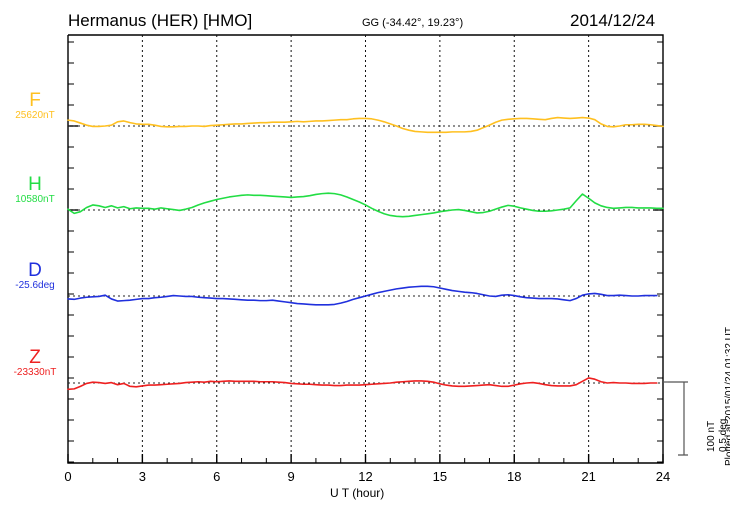  I want to click on xtick-label: 9, so click(291, 476).